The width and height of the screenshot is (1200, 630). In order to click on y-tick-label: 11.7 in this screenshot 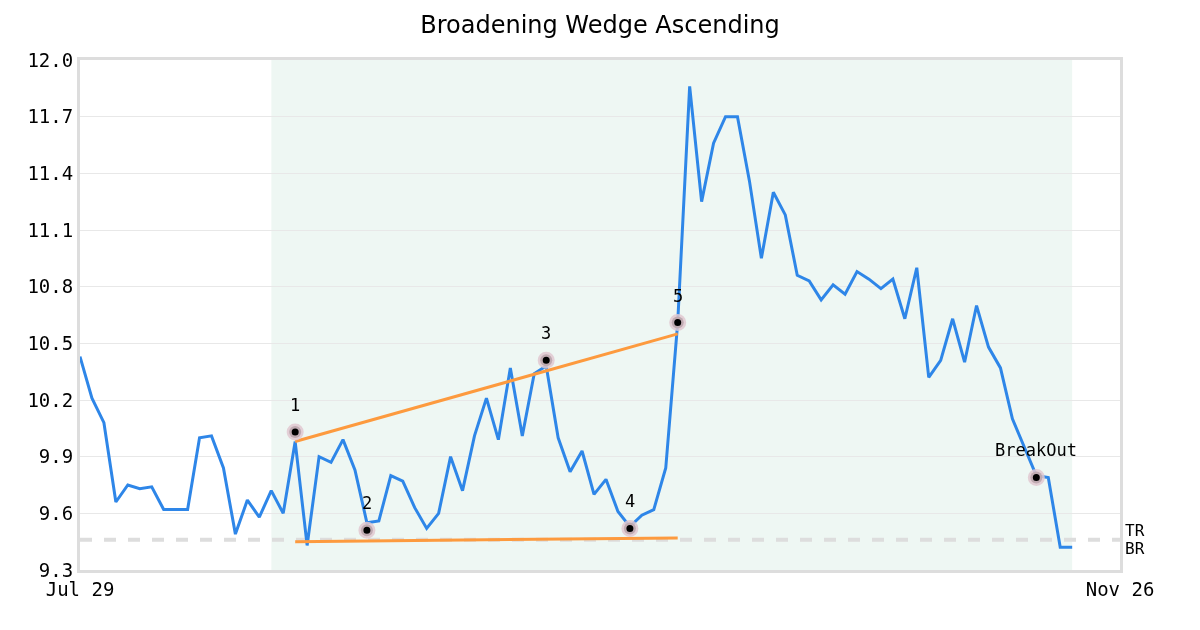, I will do `click(50, 116)`.